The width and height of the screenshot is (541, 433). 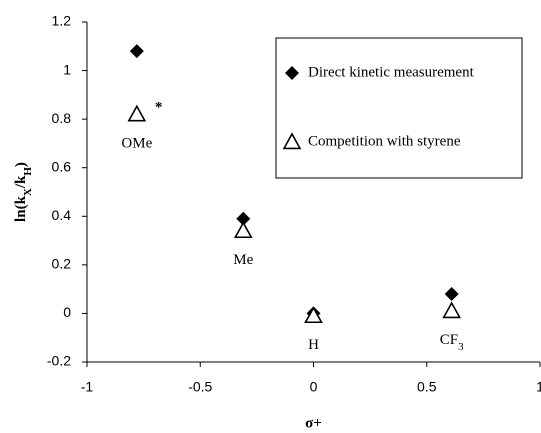 I want to click on point-label: Me, so click(x=243, y=260).